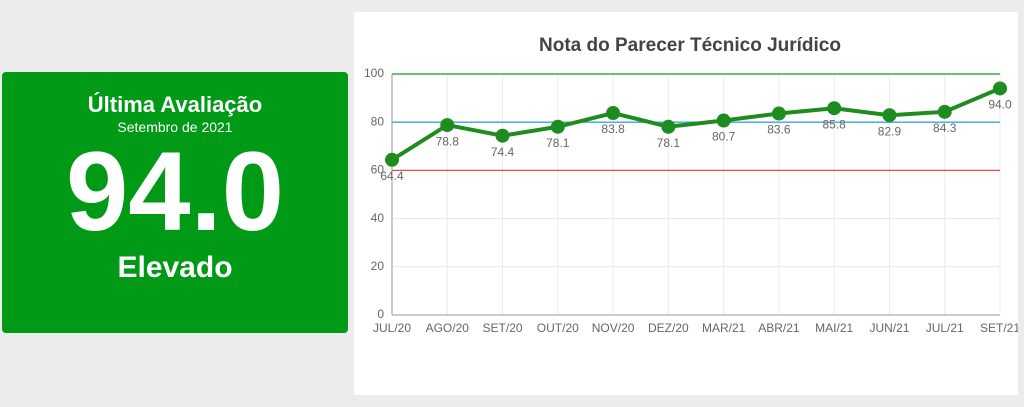 Image resolution: width=1024 pixels, height=407 pixels. What do you see at coordinates (392, 328) in the screenshot?
I see `x-tick-label: JUL/20` at bounding box center [392, 328].